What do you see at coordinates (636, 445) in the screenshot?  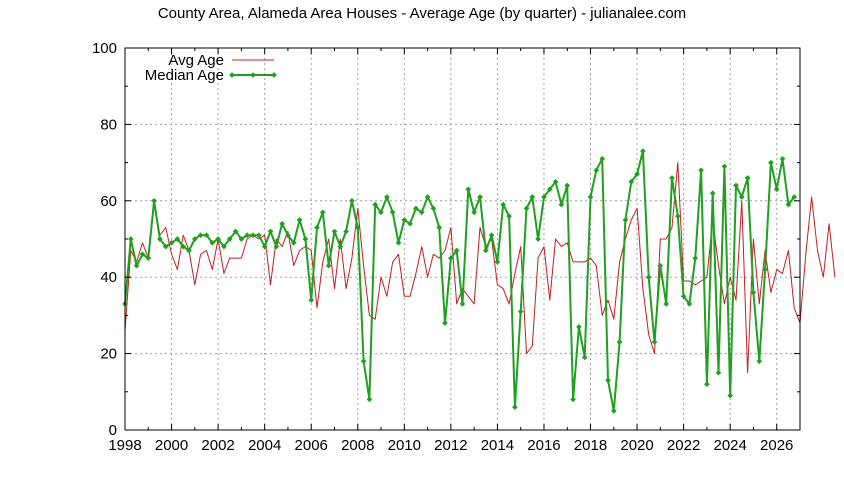 I see `x-tick-label: 2020` at bounding box center [636, 445].